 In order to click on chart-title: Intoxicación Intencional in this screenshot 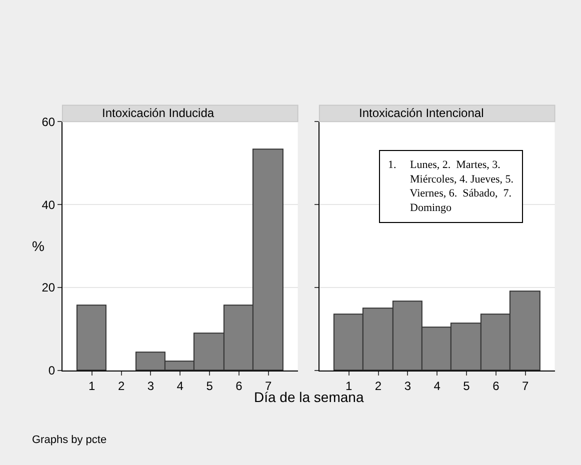, I will do `click(421, 113)`.